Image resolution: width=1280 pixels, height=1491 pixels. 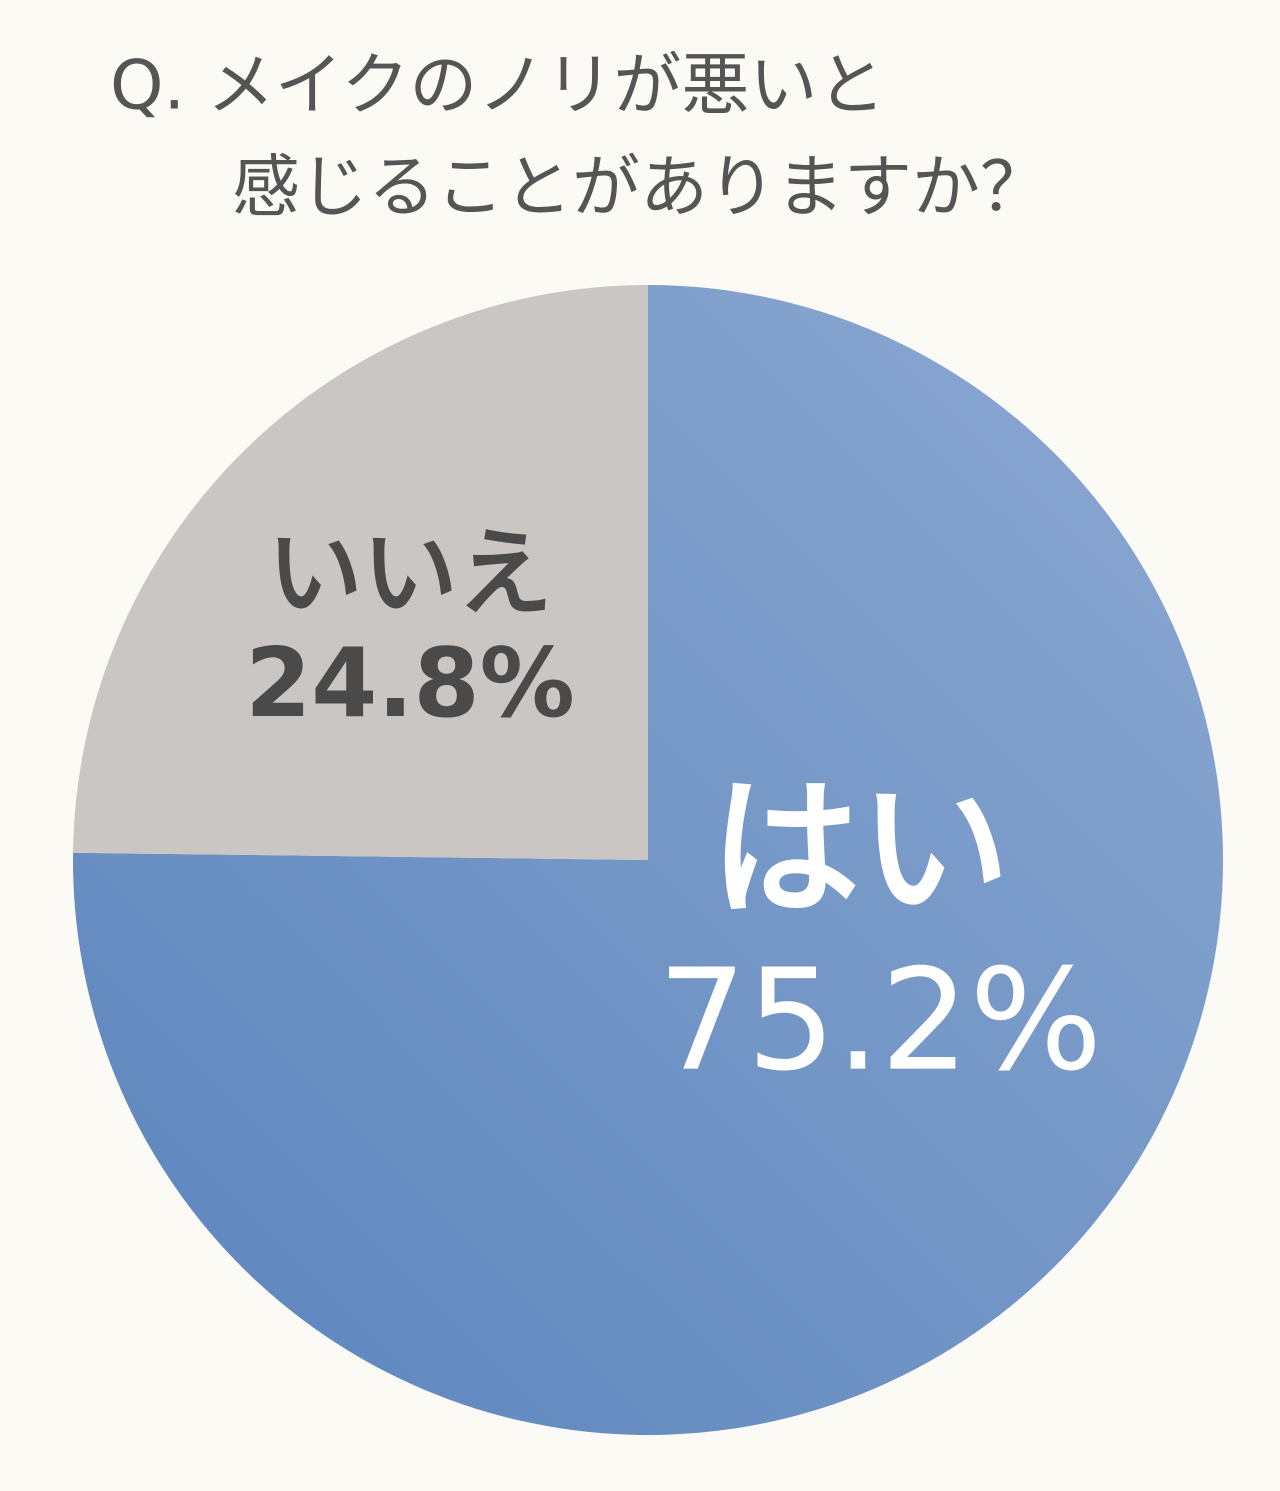 I want to click on slice-value-label: 24.8%, so click(x=410, y=684).